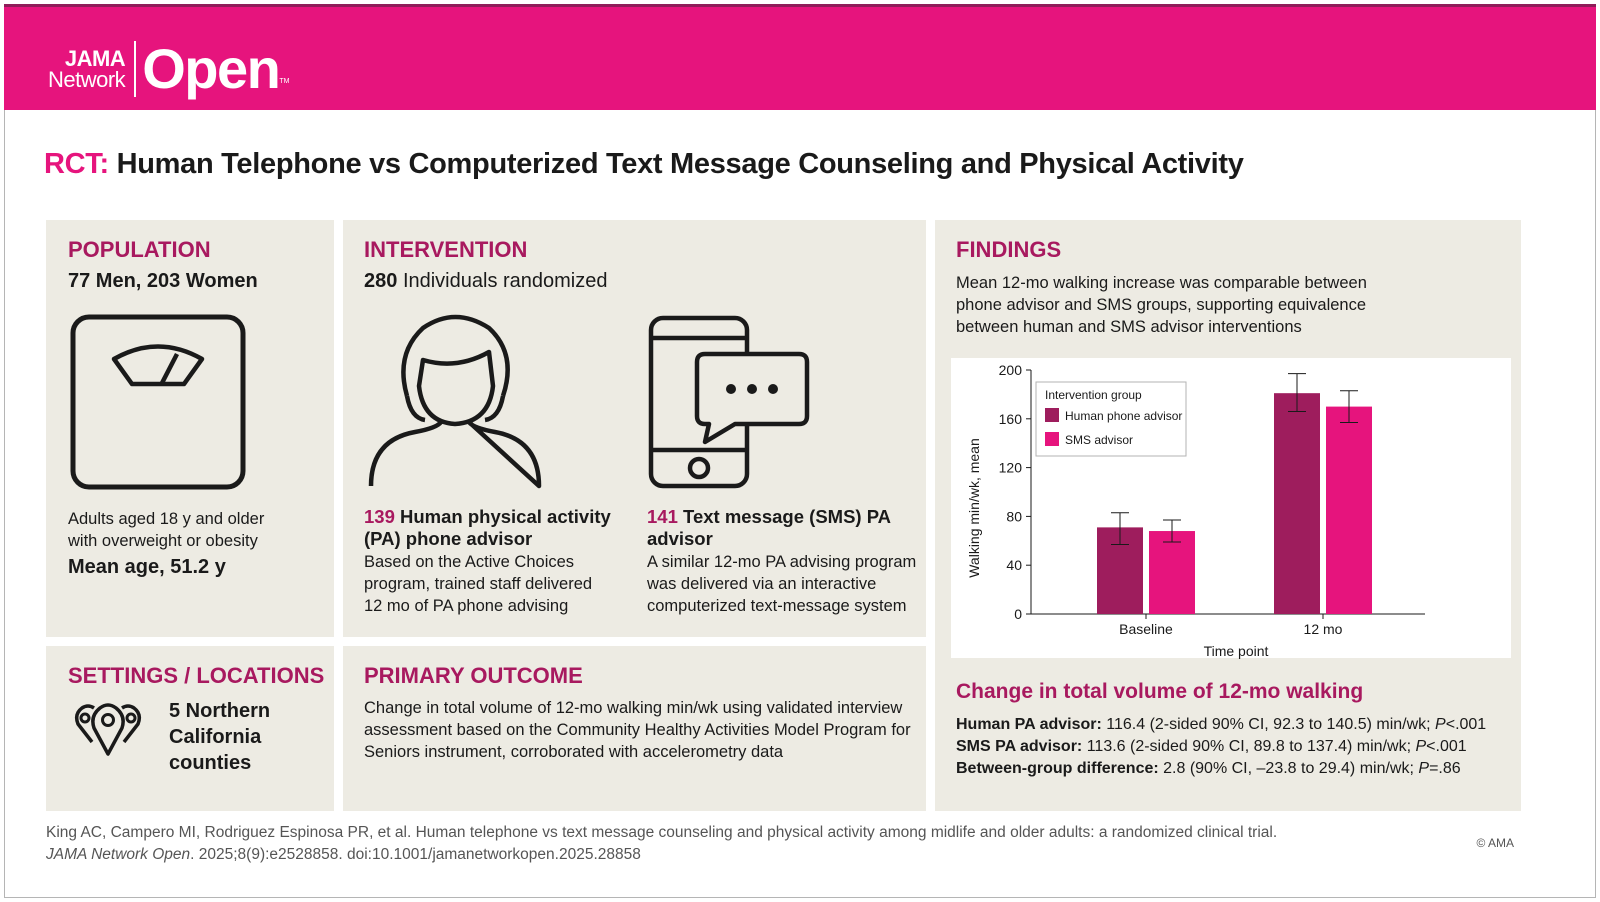 Image resolution: width=1600 pixels, height=902 pixels. I want to click on y-tick-label: 160, so click(1011, 419).